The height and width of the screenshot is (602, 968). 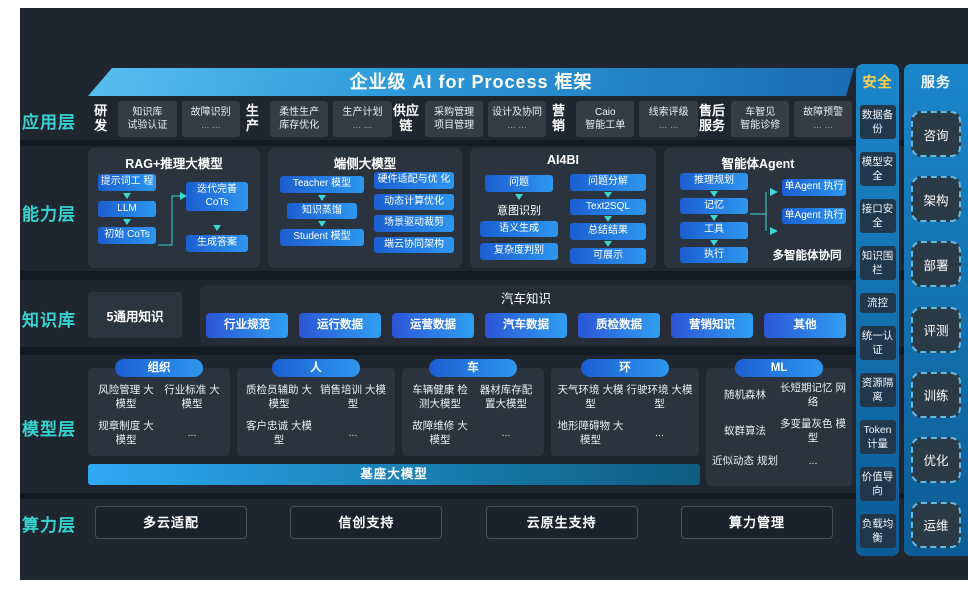 I want to click on flow-step: 知识蒸馏, so click(x=322, y=210).